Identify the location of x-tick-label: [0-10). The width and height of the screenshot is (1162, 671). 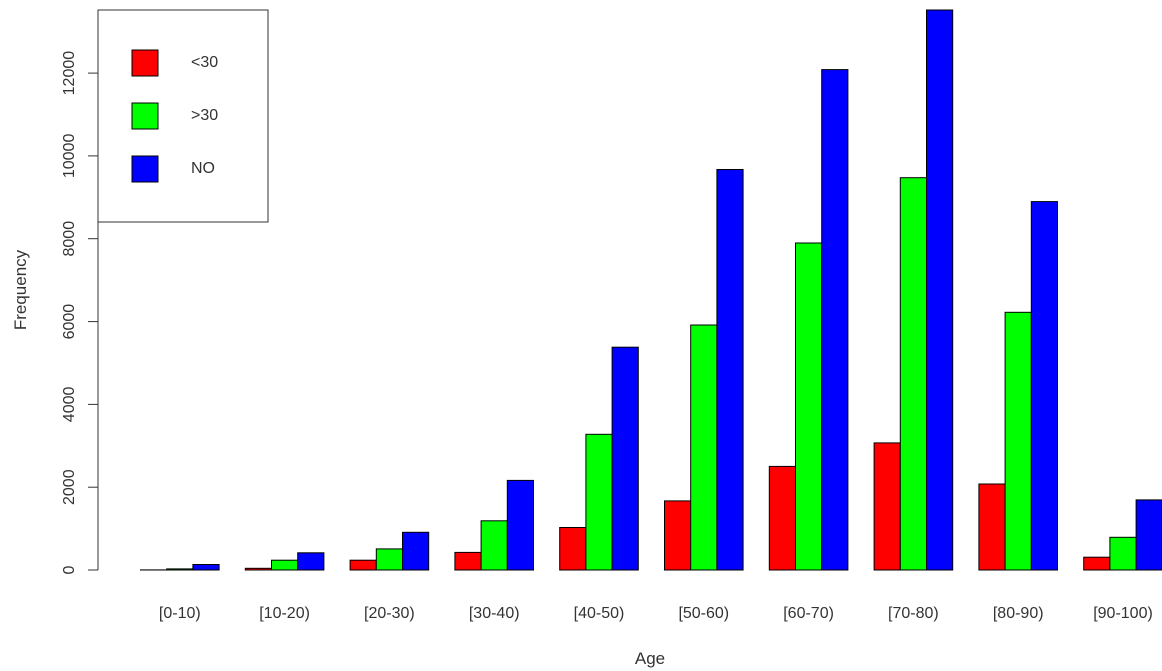
(180, 613).